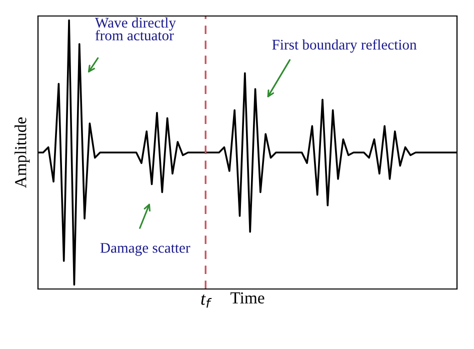 This screenshot has width=474, height=349. Describe the element at coordinates (135, 28) in the screenshot. I see `annotation: Wave directly from actuator` at that location.